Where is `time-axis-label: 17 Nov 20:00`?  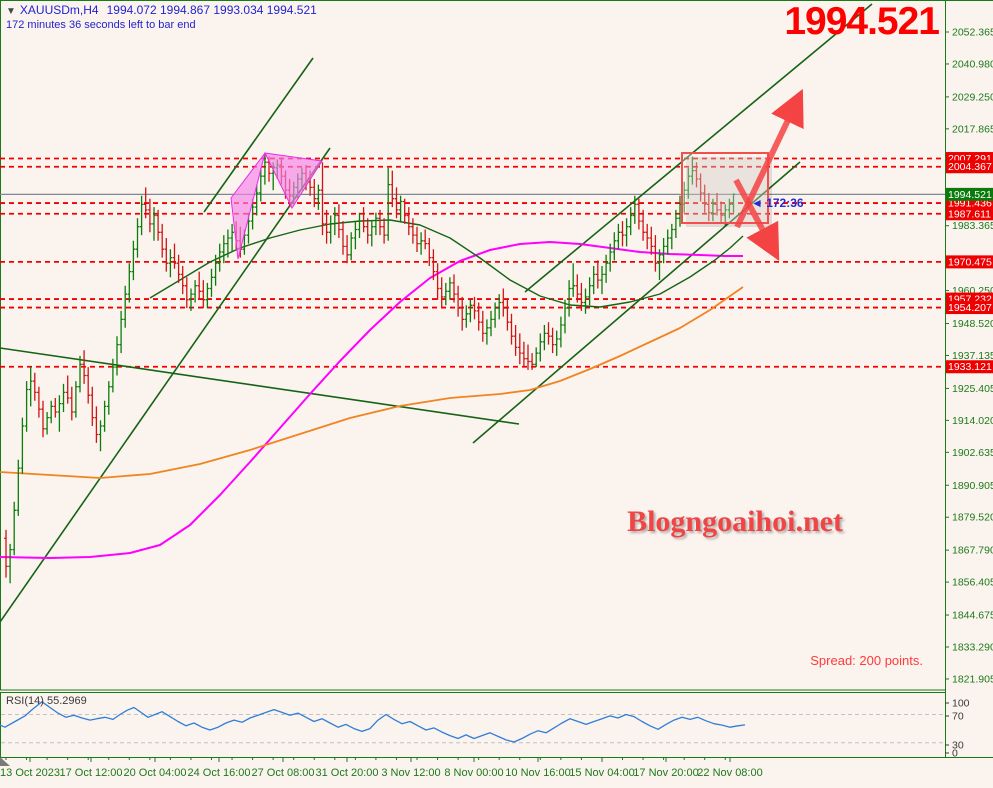 time-axis-label: 17 Nov 20:00 is located at coordinates (665, 773).